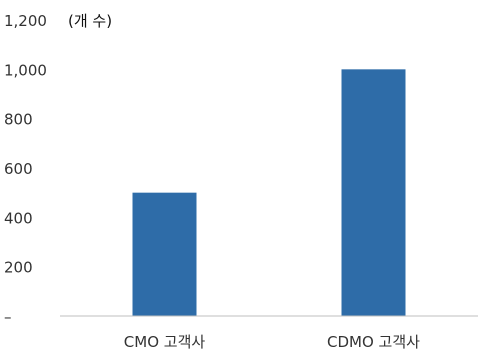 This screenshot has height=351, width=480. I want to click on x-category-label: CMO 고객사, so click(165, 342).